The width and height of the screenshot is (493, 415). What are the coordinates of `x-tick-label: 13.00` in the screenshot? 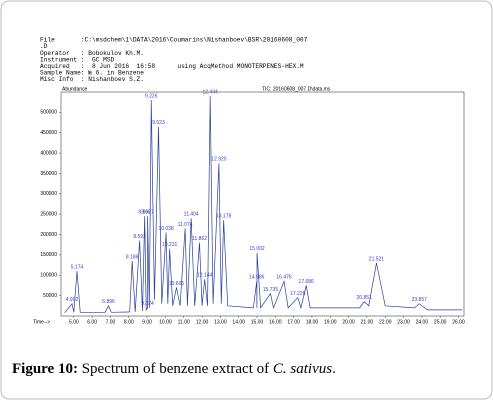 It's located at (220, 322).